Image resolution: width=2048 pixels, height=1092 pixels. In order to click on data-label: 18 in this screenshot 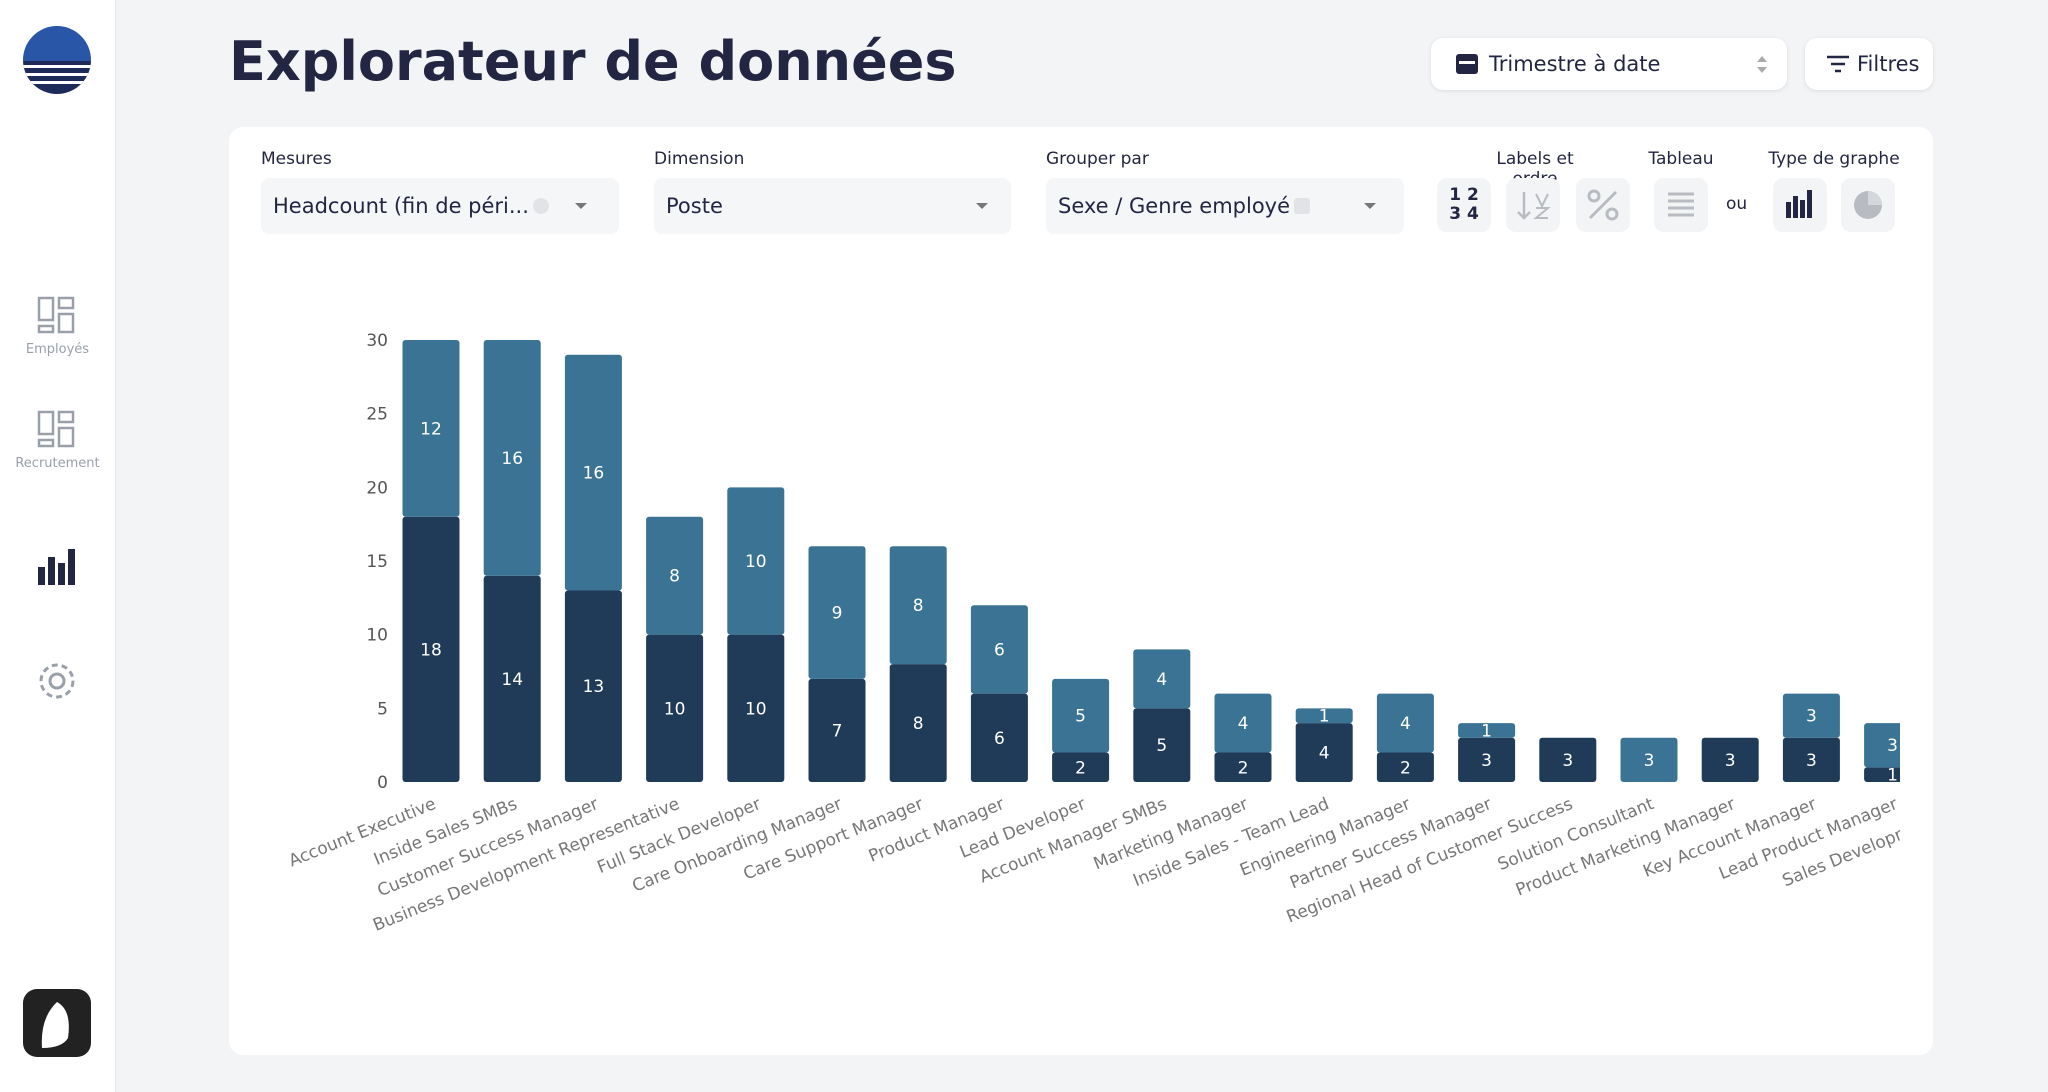, I will do `click(431, 650)`.